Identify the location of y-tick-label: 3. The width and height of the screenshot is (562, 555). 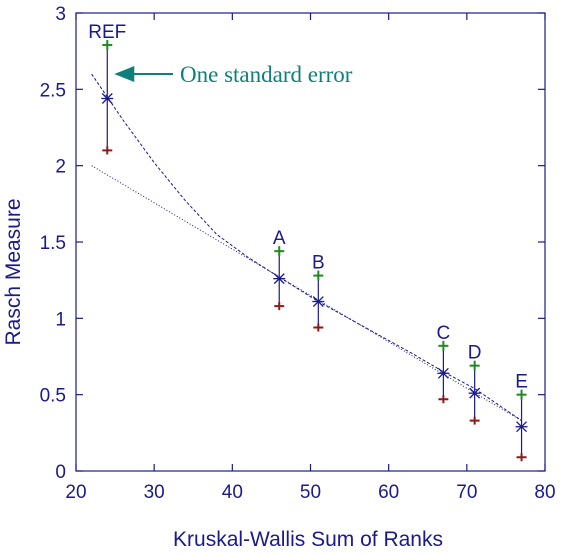
(60, 14).